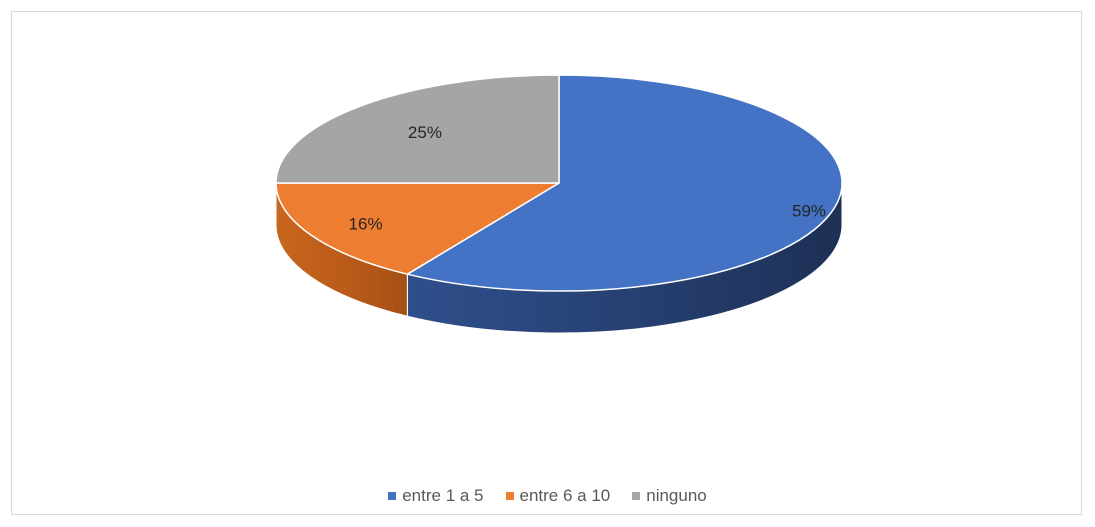  I want to click on legend-item-entre-6-a-10: entre 6 a 10, so click(558, 496).